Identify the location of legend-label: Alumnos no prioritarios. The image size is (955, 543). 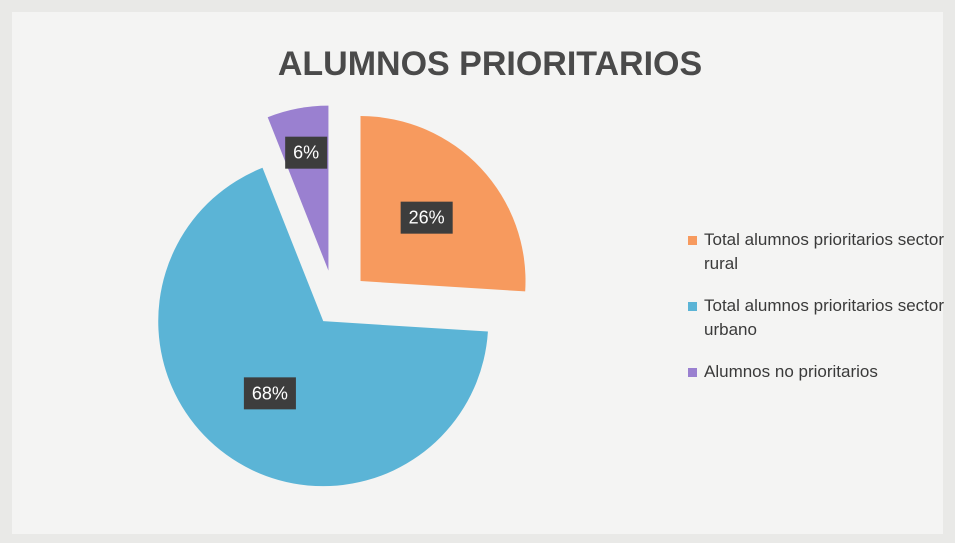
(791, 371).